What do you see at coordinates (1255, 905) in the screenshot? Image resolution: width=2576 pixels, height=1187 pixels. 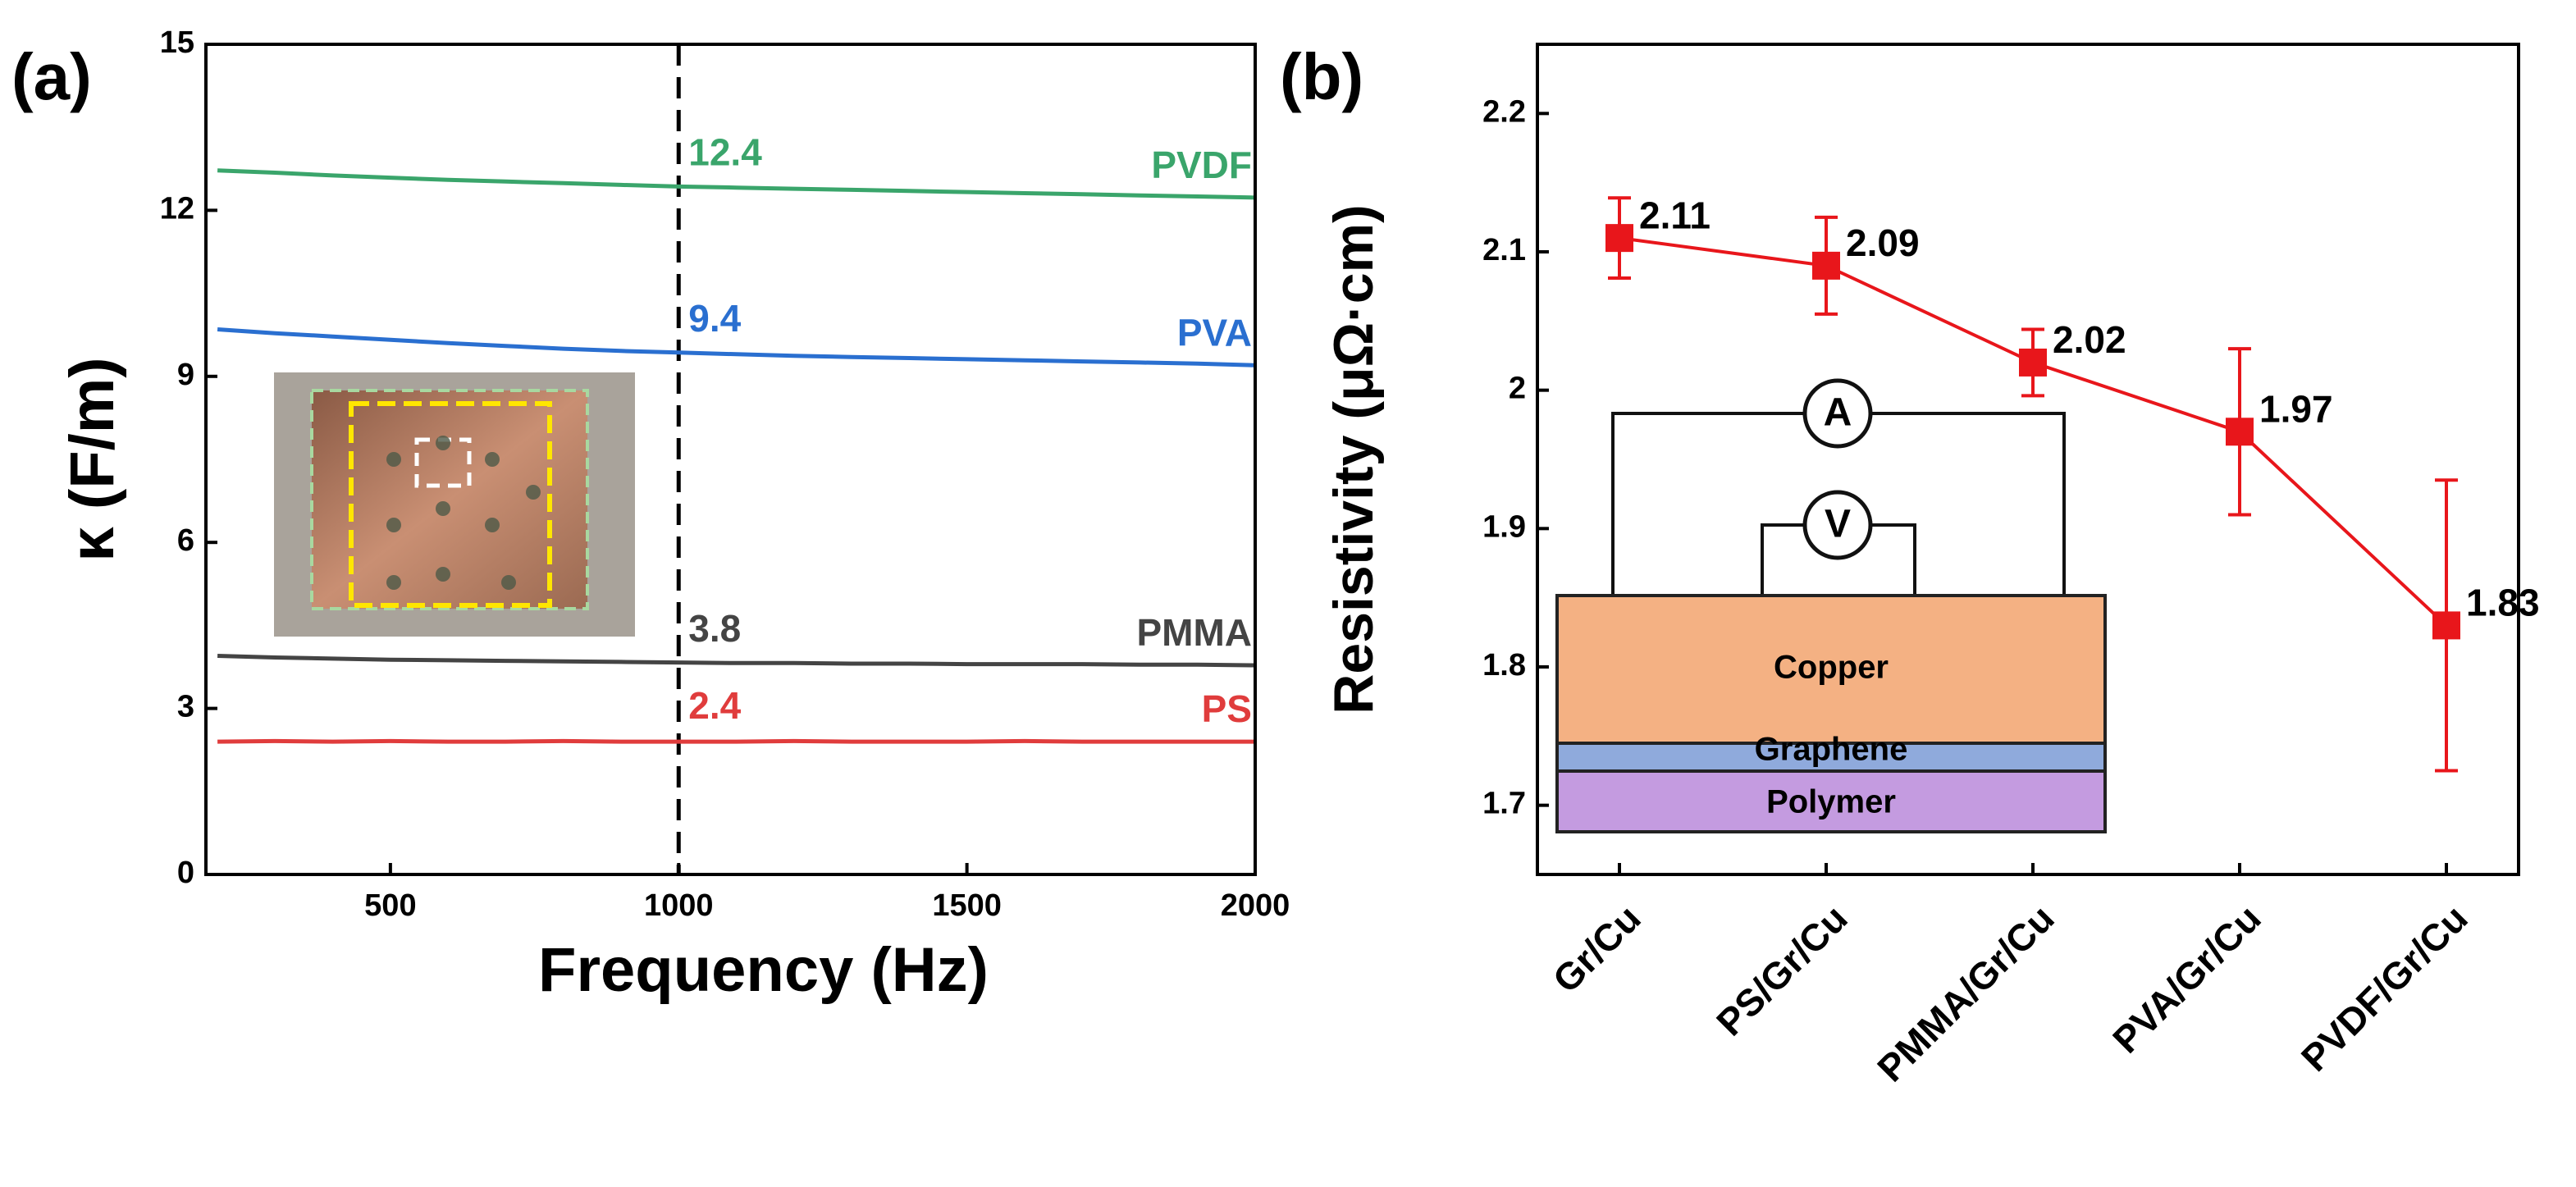 I see `x-tick-label: 2000` at bounding box center [1255, 905].